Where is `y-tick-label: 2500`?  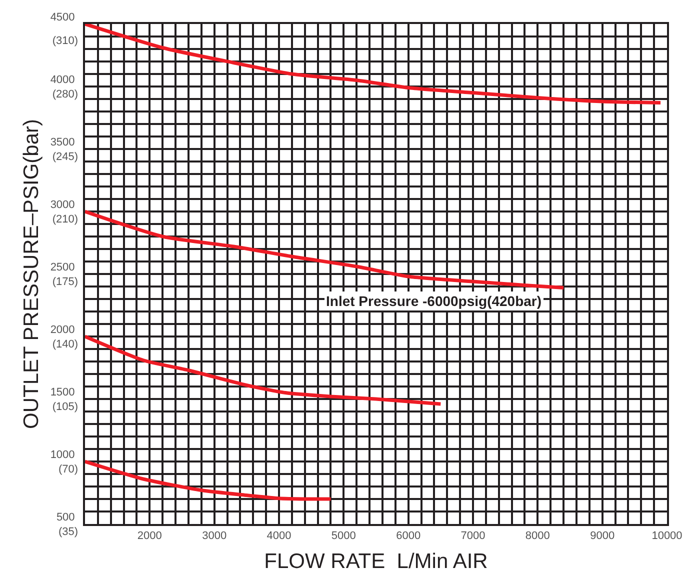 y-tick-label: 2500 is located at coordinates (62, 268).